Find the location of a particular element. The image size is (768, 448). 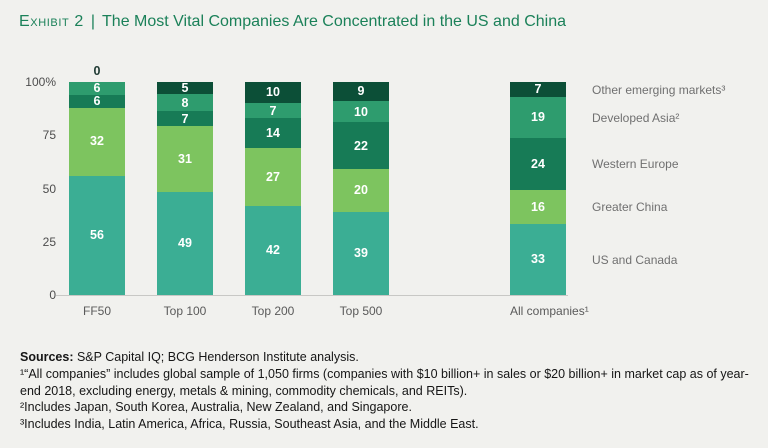

bar-segment-western-europe: 24 is located at coordinates (538, 163).